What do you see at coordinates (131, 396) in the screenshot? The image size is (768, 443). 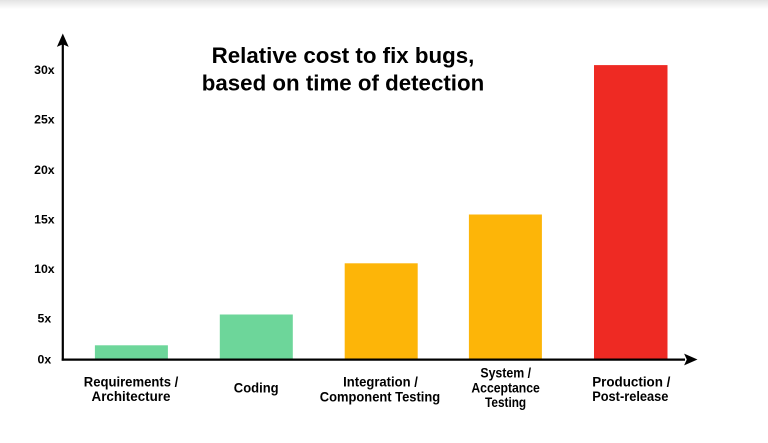 I see `svg-text: Architecture` at bounding box center [131, 396].